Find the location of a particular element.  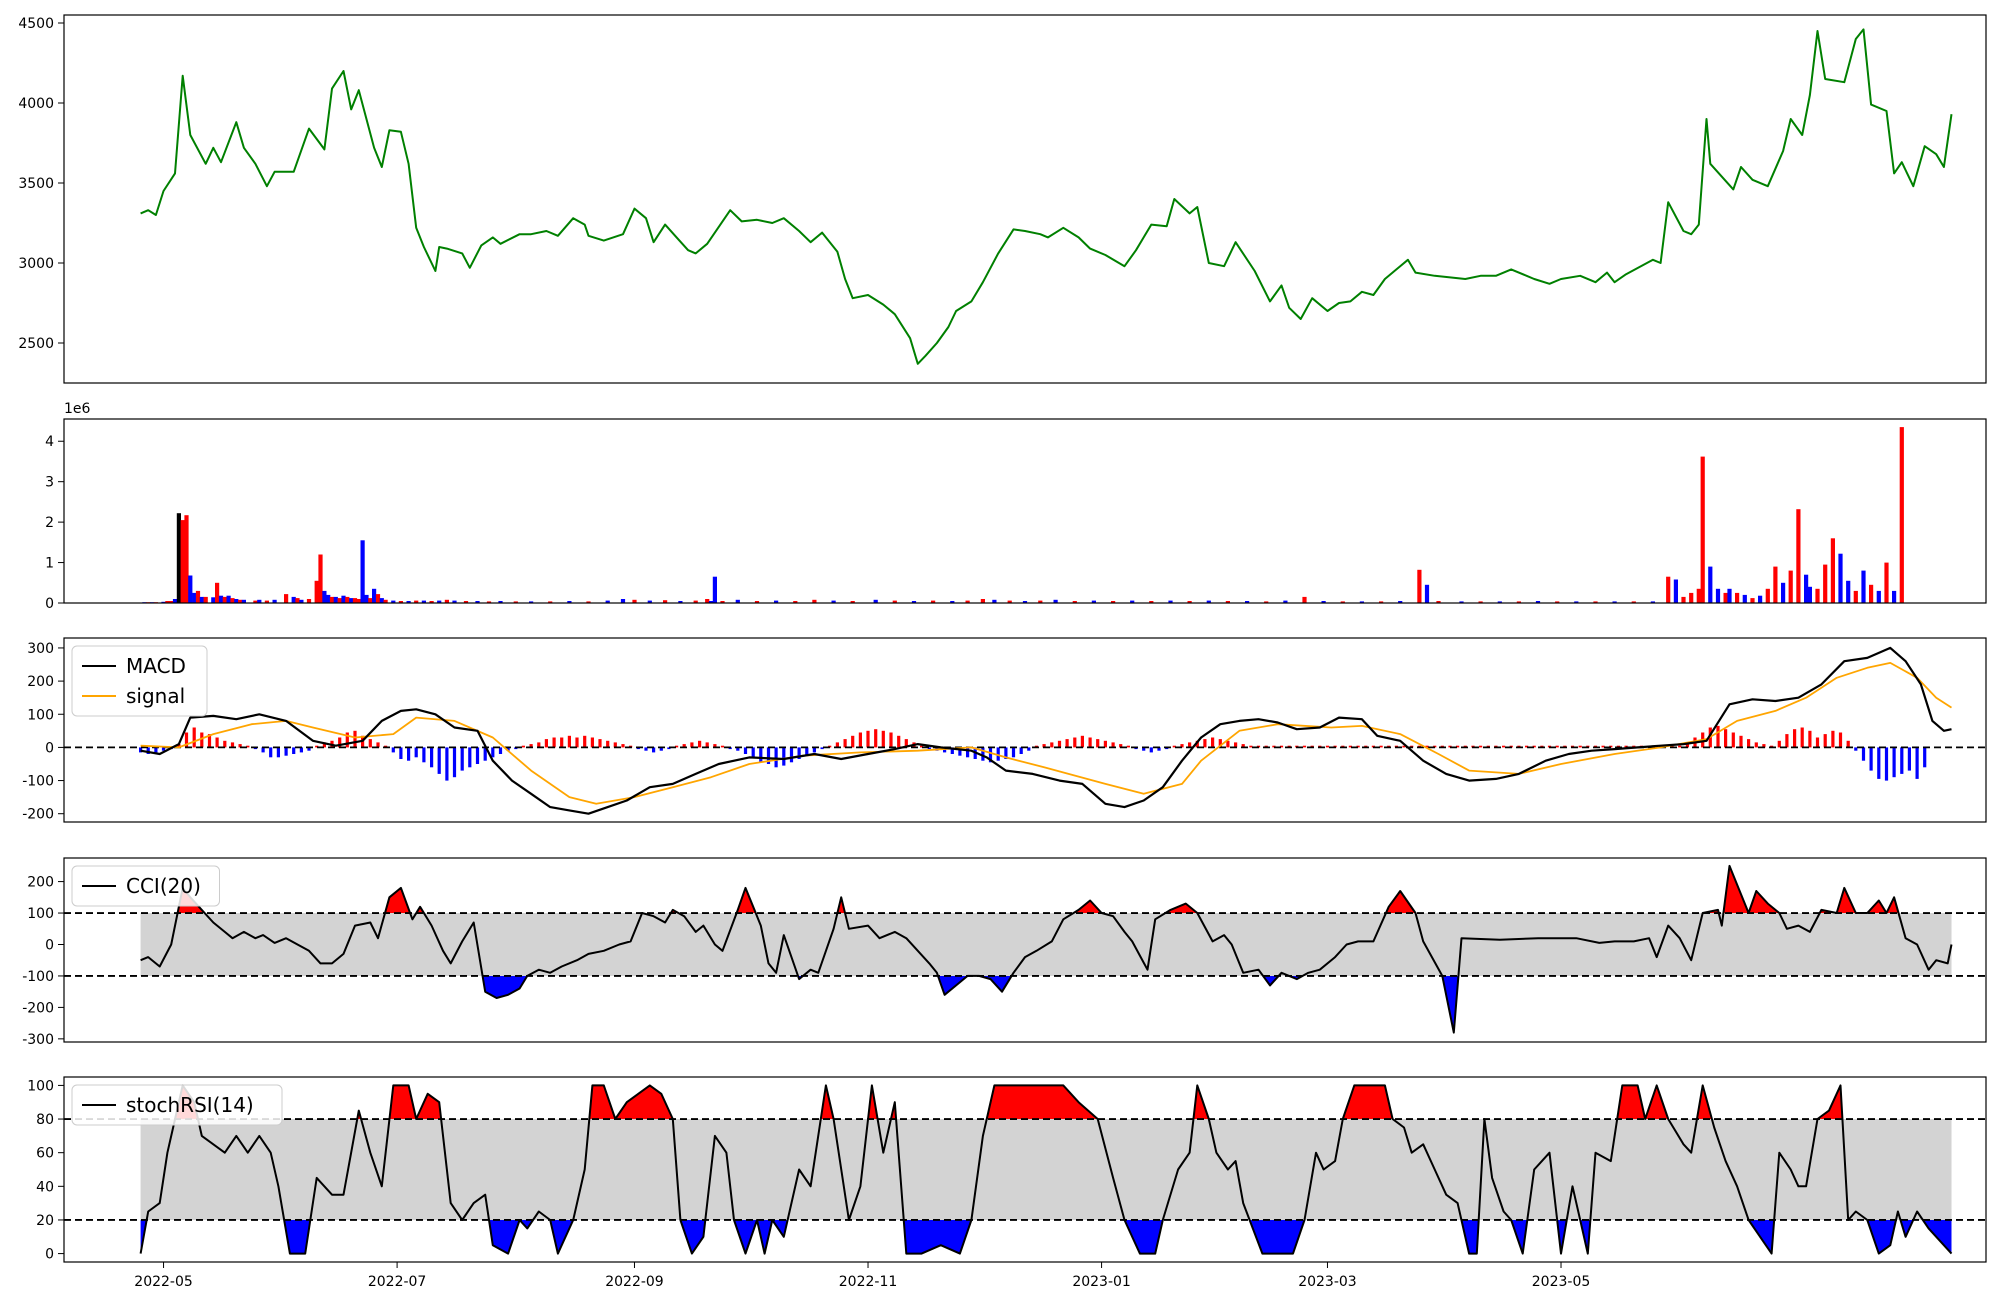

cci-legend-label-0: CCI(20) is located at coordinates (163, 886).